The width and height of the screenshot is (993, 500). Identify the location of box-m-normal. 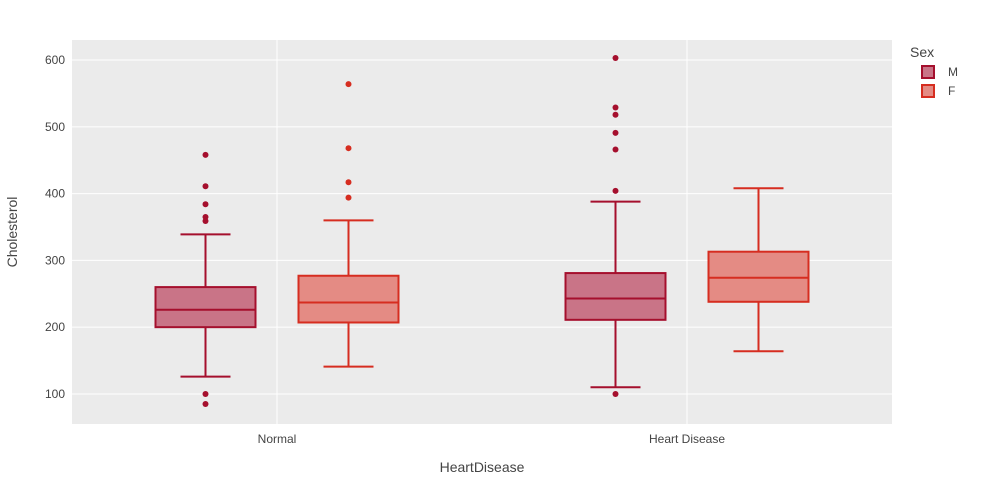
(205, 279).